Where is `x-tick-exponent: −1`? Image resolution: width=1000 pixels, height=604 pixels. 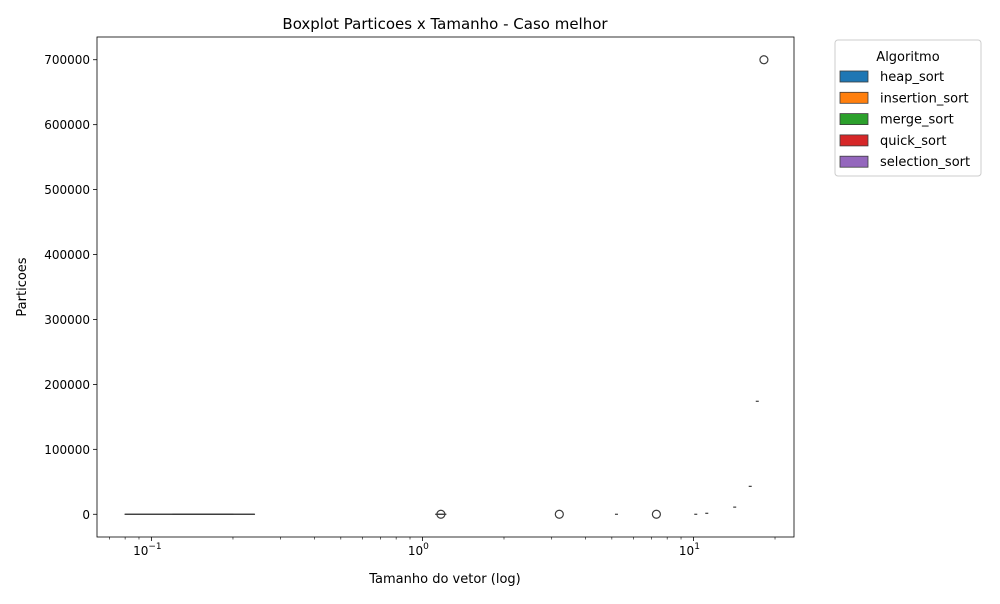 x-tick-exponent: −1 is located at coordinates (154, 547).